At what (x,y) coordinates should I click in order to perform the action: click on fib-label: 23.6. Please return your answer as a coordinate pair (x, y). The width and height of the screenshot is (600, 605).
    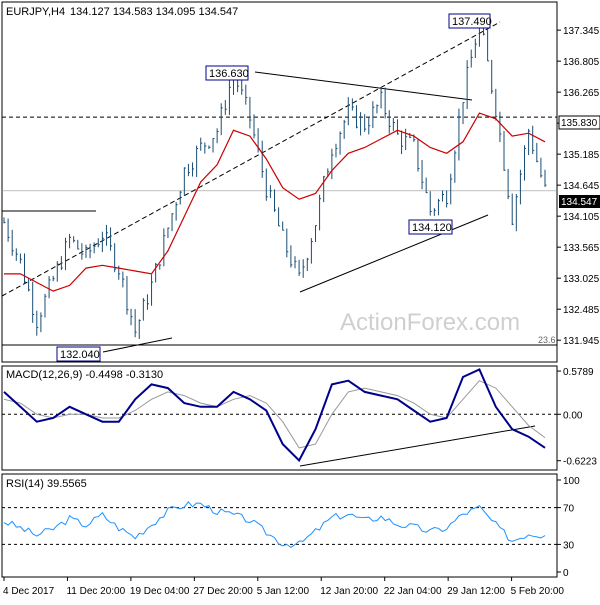
    Looking at the image, I should click on (547, 340).